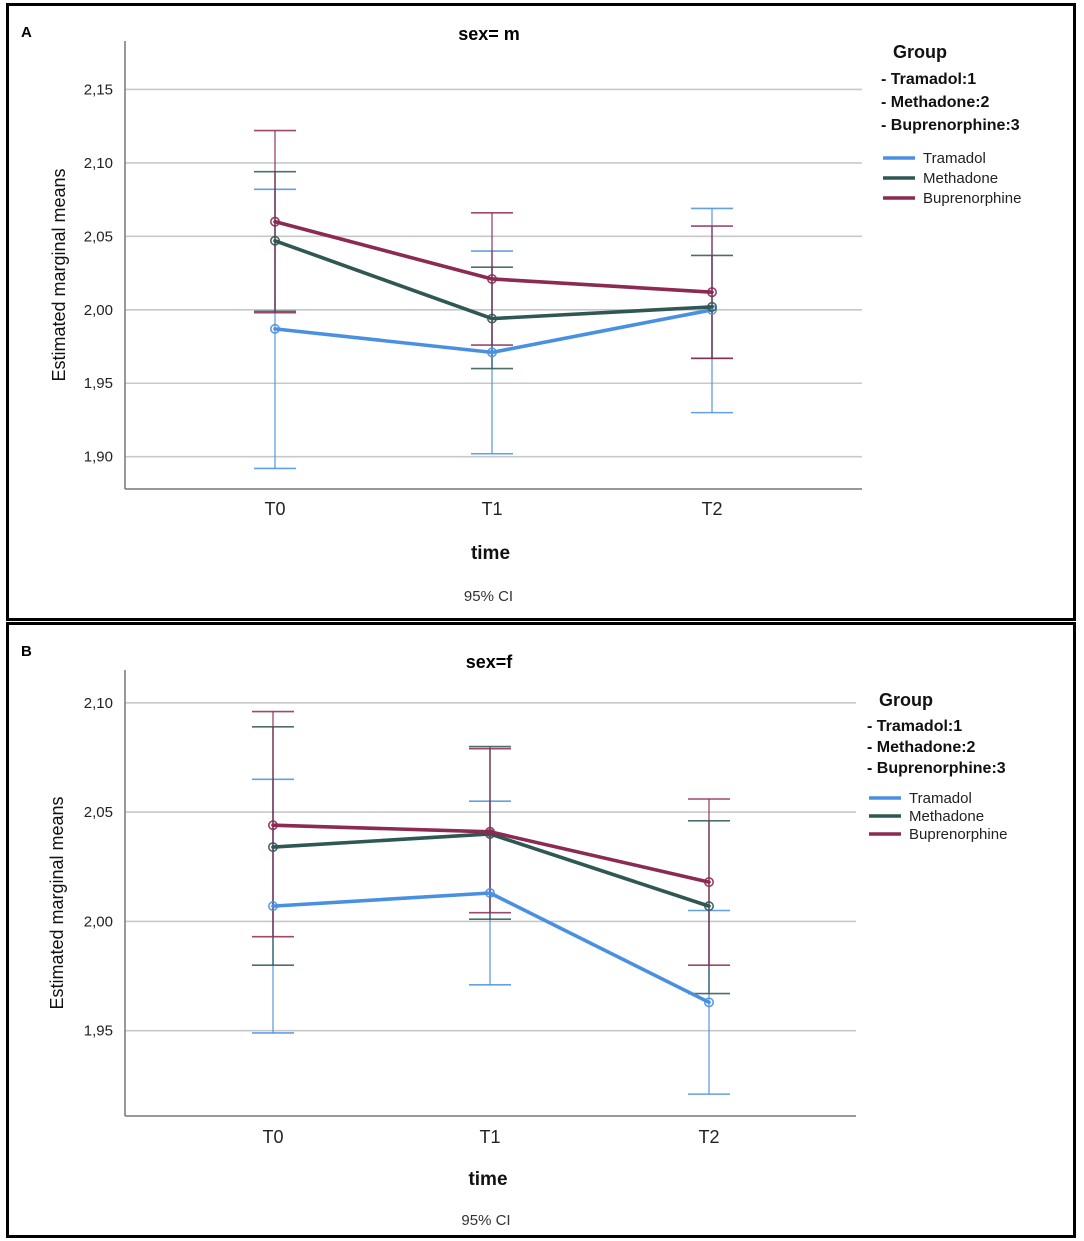  What do you see at coordinates (490, 662) in the screenshot?
I see `chart-title: sex=f` at bounding box center [490, 662].